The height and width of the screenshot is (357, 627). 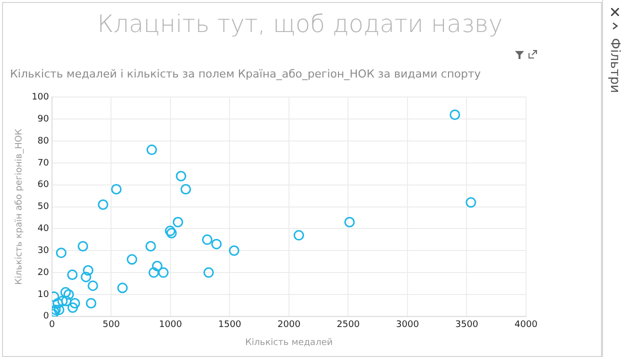 I want to click on y-tick-label: 60, so click(x=44, y=185).